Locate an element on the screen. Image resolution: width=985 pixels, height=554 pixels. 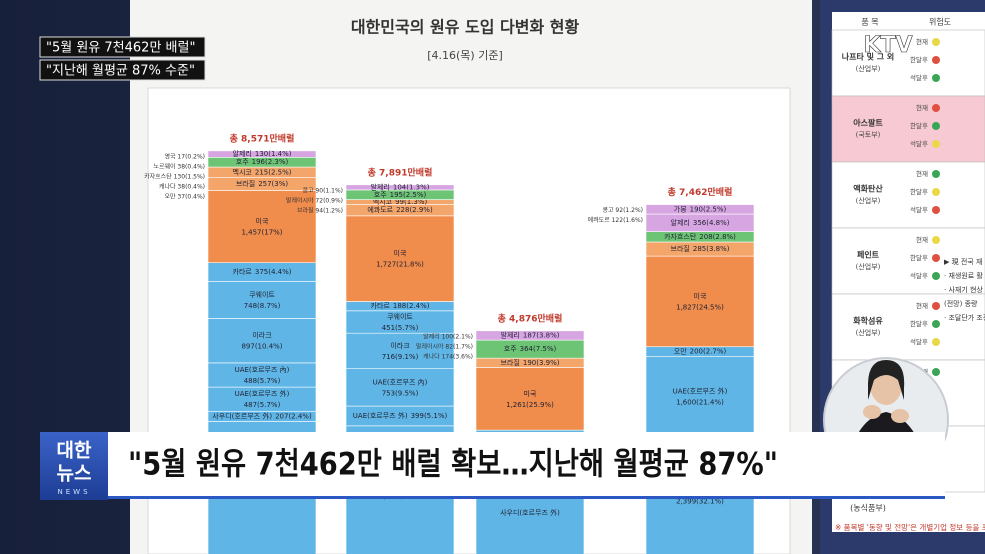
segment-value: 200(2.7%) is located at coordinates (708, 352).